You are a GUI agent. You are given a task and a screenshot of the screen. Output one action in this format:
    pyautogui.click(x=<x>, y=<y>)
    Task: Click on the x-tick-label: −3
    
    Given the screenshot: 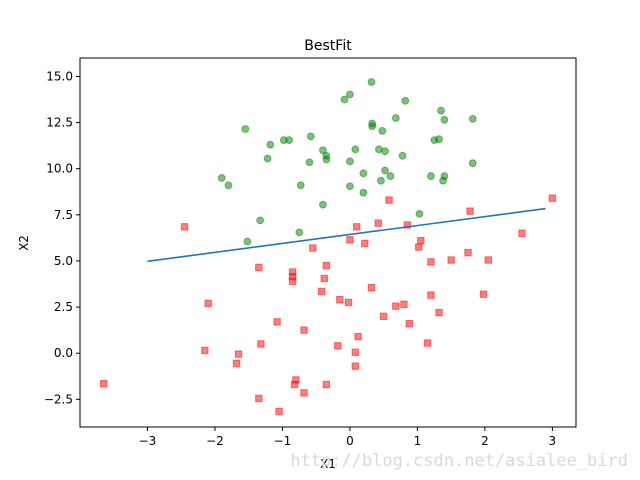 What is the action you would take?
    pyautogui.click(x=148, y=441)
    